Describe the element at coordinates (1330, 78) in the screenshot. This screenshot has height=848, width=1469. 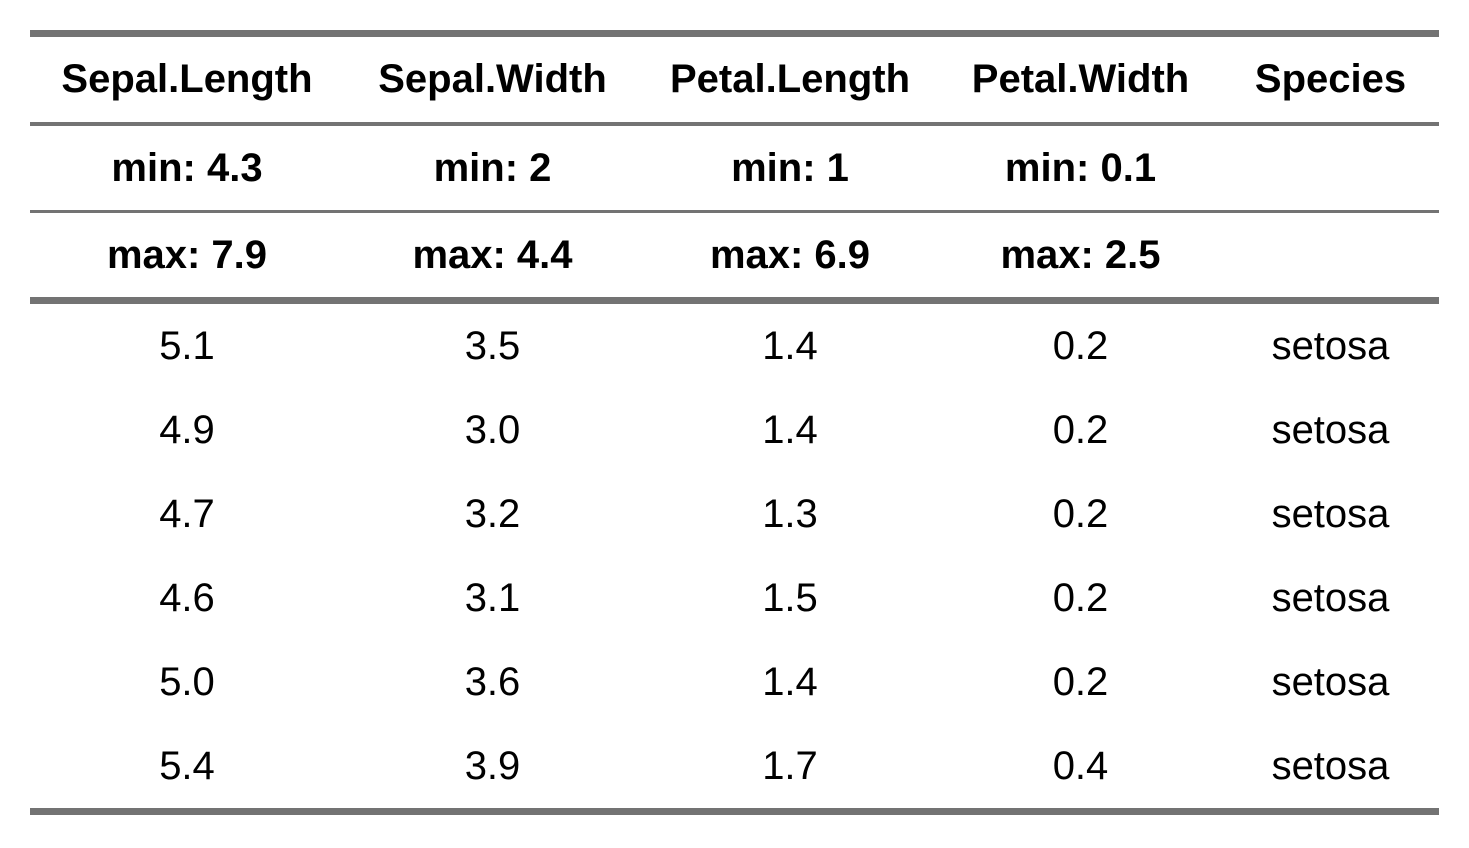
I see `column-header: Species` at that location.